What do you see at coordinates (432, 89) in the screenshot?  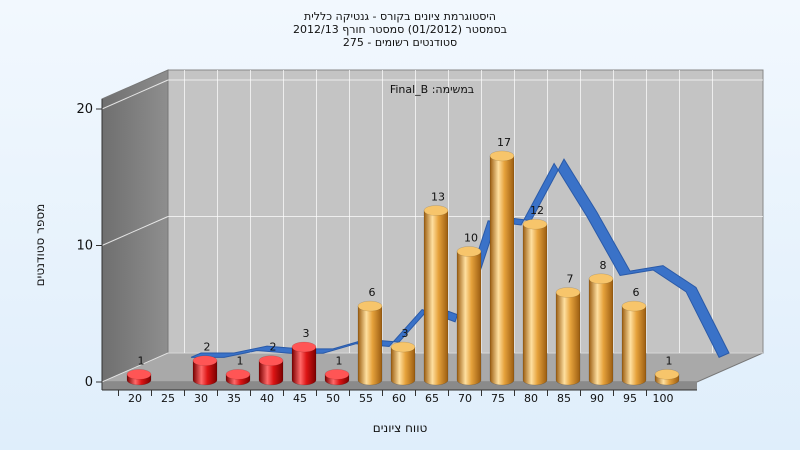 I see `inner-label: Final_B :במשימה` at bounding box center [432, 89].